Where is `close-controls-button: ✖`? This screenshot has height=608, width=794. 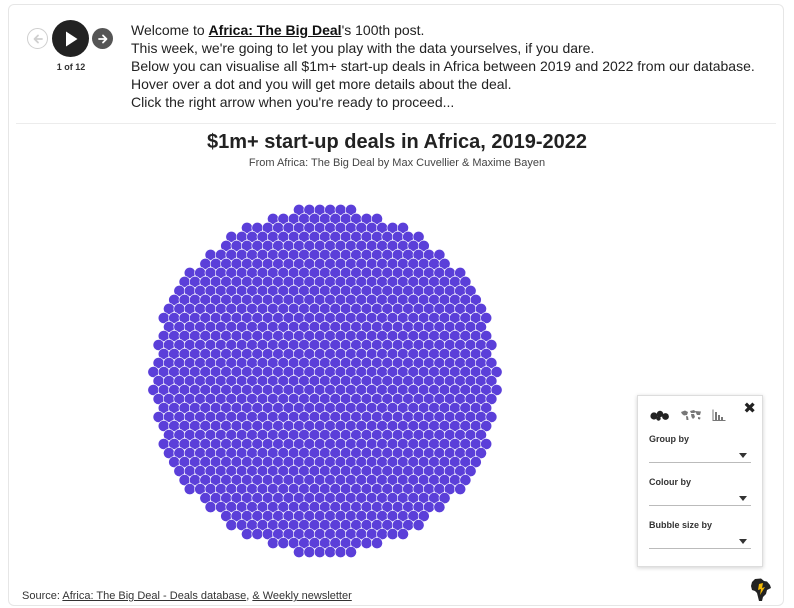 close-controls-button: ✖ is located at coordinates (749, 408).